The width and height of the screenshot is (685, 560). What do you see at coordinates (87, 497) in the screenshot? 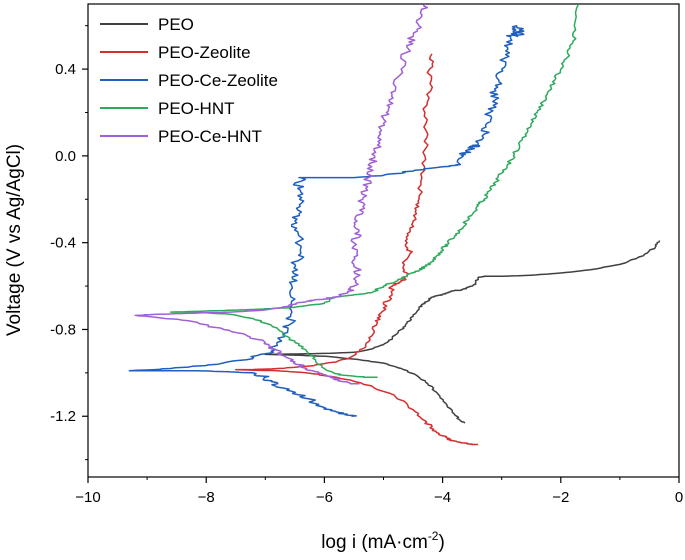
I see `x-tick-label: −10` at bounding box center [87, 497].